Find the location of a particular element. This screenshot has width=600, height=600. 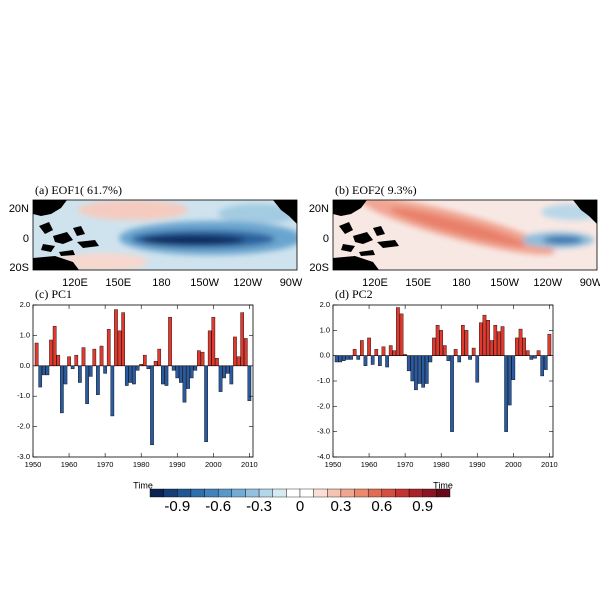

colorbar-label: 0.6 is located at coordinates (381, 506).